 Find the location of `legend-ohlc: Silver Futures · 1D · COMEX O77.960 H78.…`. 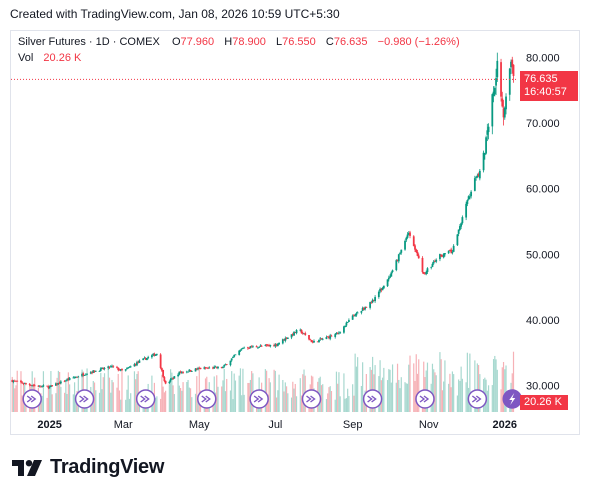

legend-ohlc: Silver Futures · 1D · COMEX O77.960 H78.… is located at coordinates (239, 42).